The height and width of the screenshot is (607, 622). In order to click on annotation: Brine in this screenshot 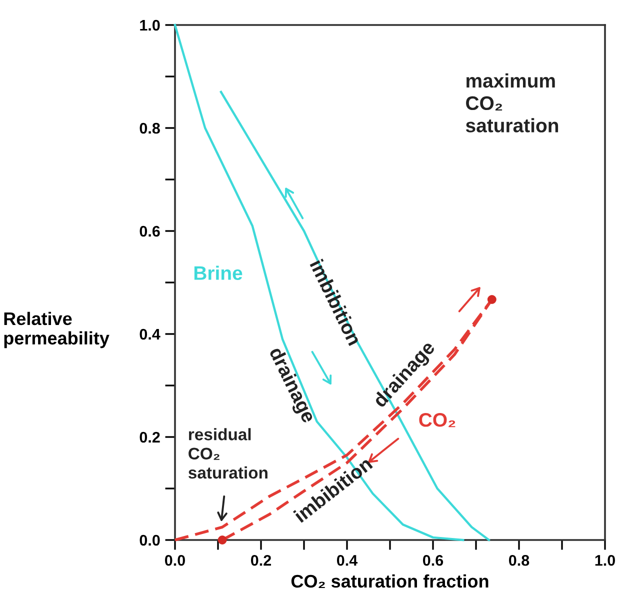, I will do `click(218, 273)`.